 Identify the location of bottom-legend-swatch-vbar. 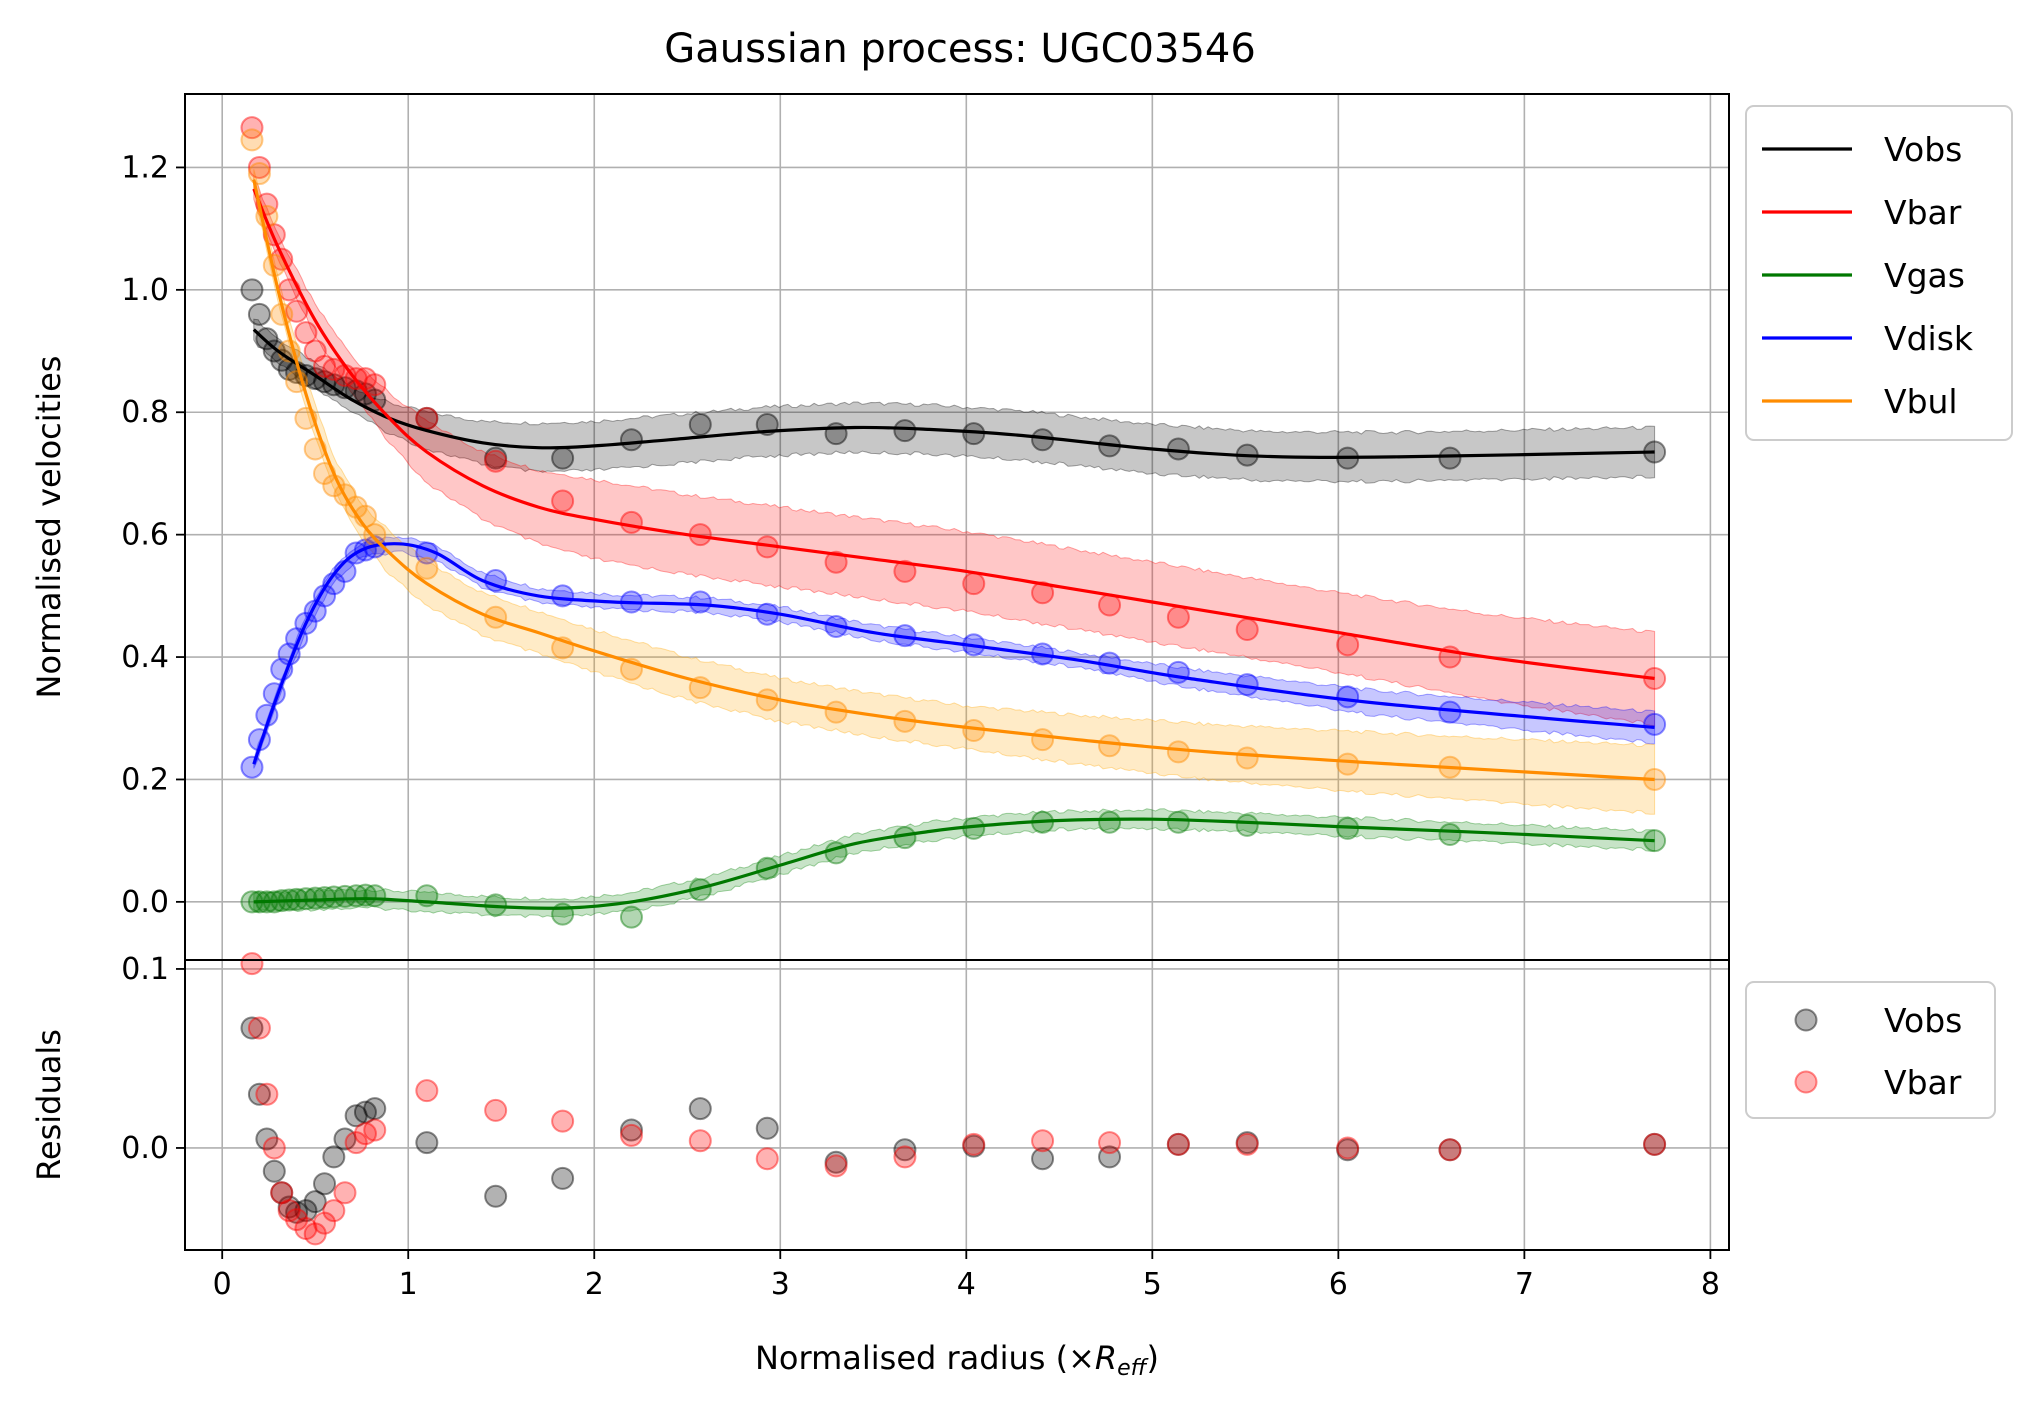
(1806, 1082).